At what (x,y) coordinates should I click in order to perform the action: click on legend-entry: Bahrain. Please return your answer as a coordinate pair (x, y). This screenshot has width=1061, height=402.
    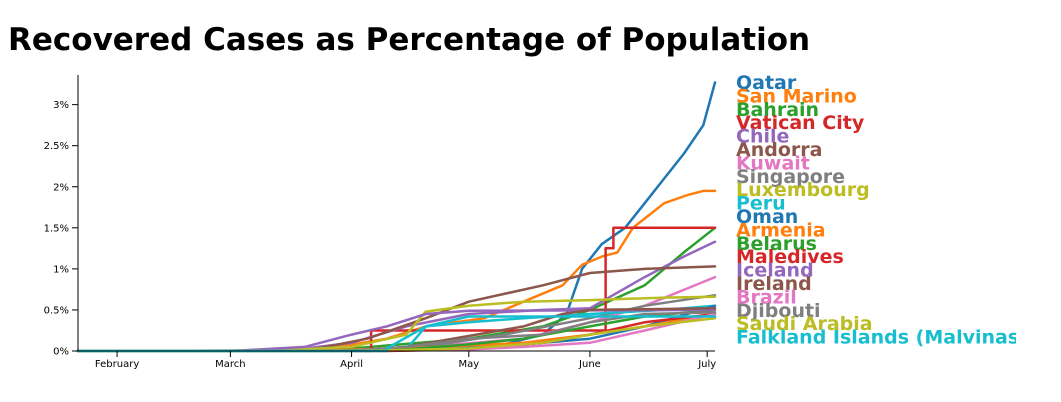
    Looking at the image, I should click on (777, 110).